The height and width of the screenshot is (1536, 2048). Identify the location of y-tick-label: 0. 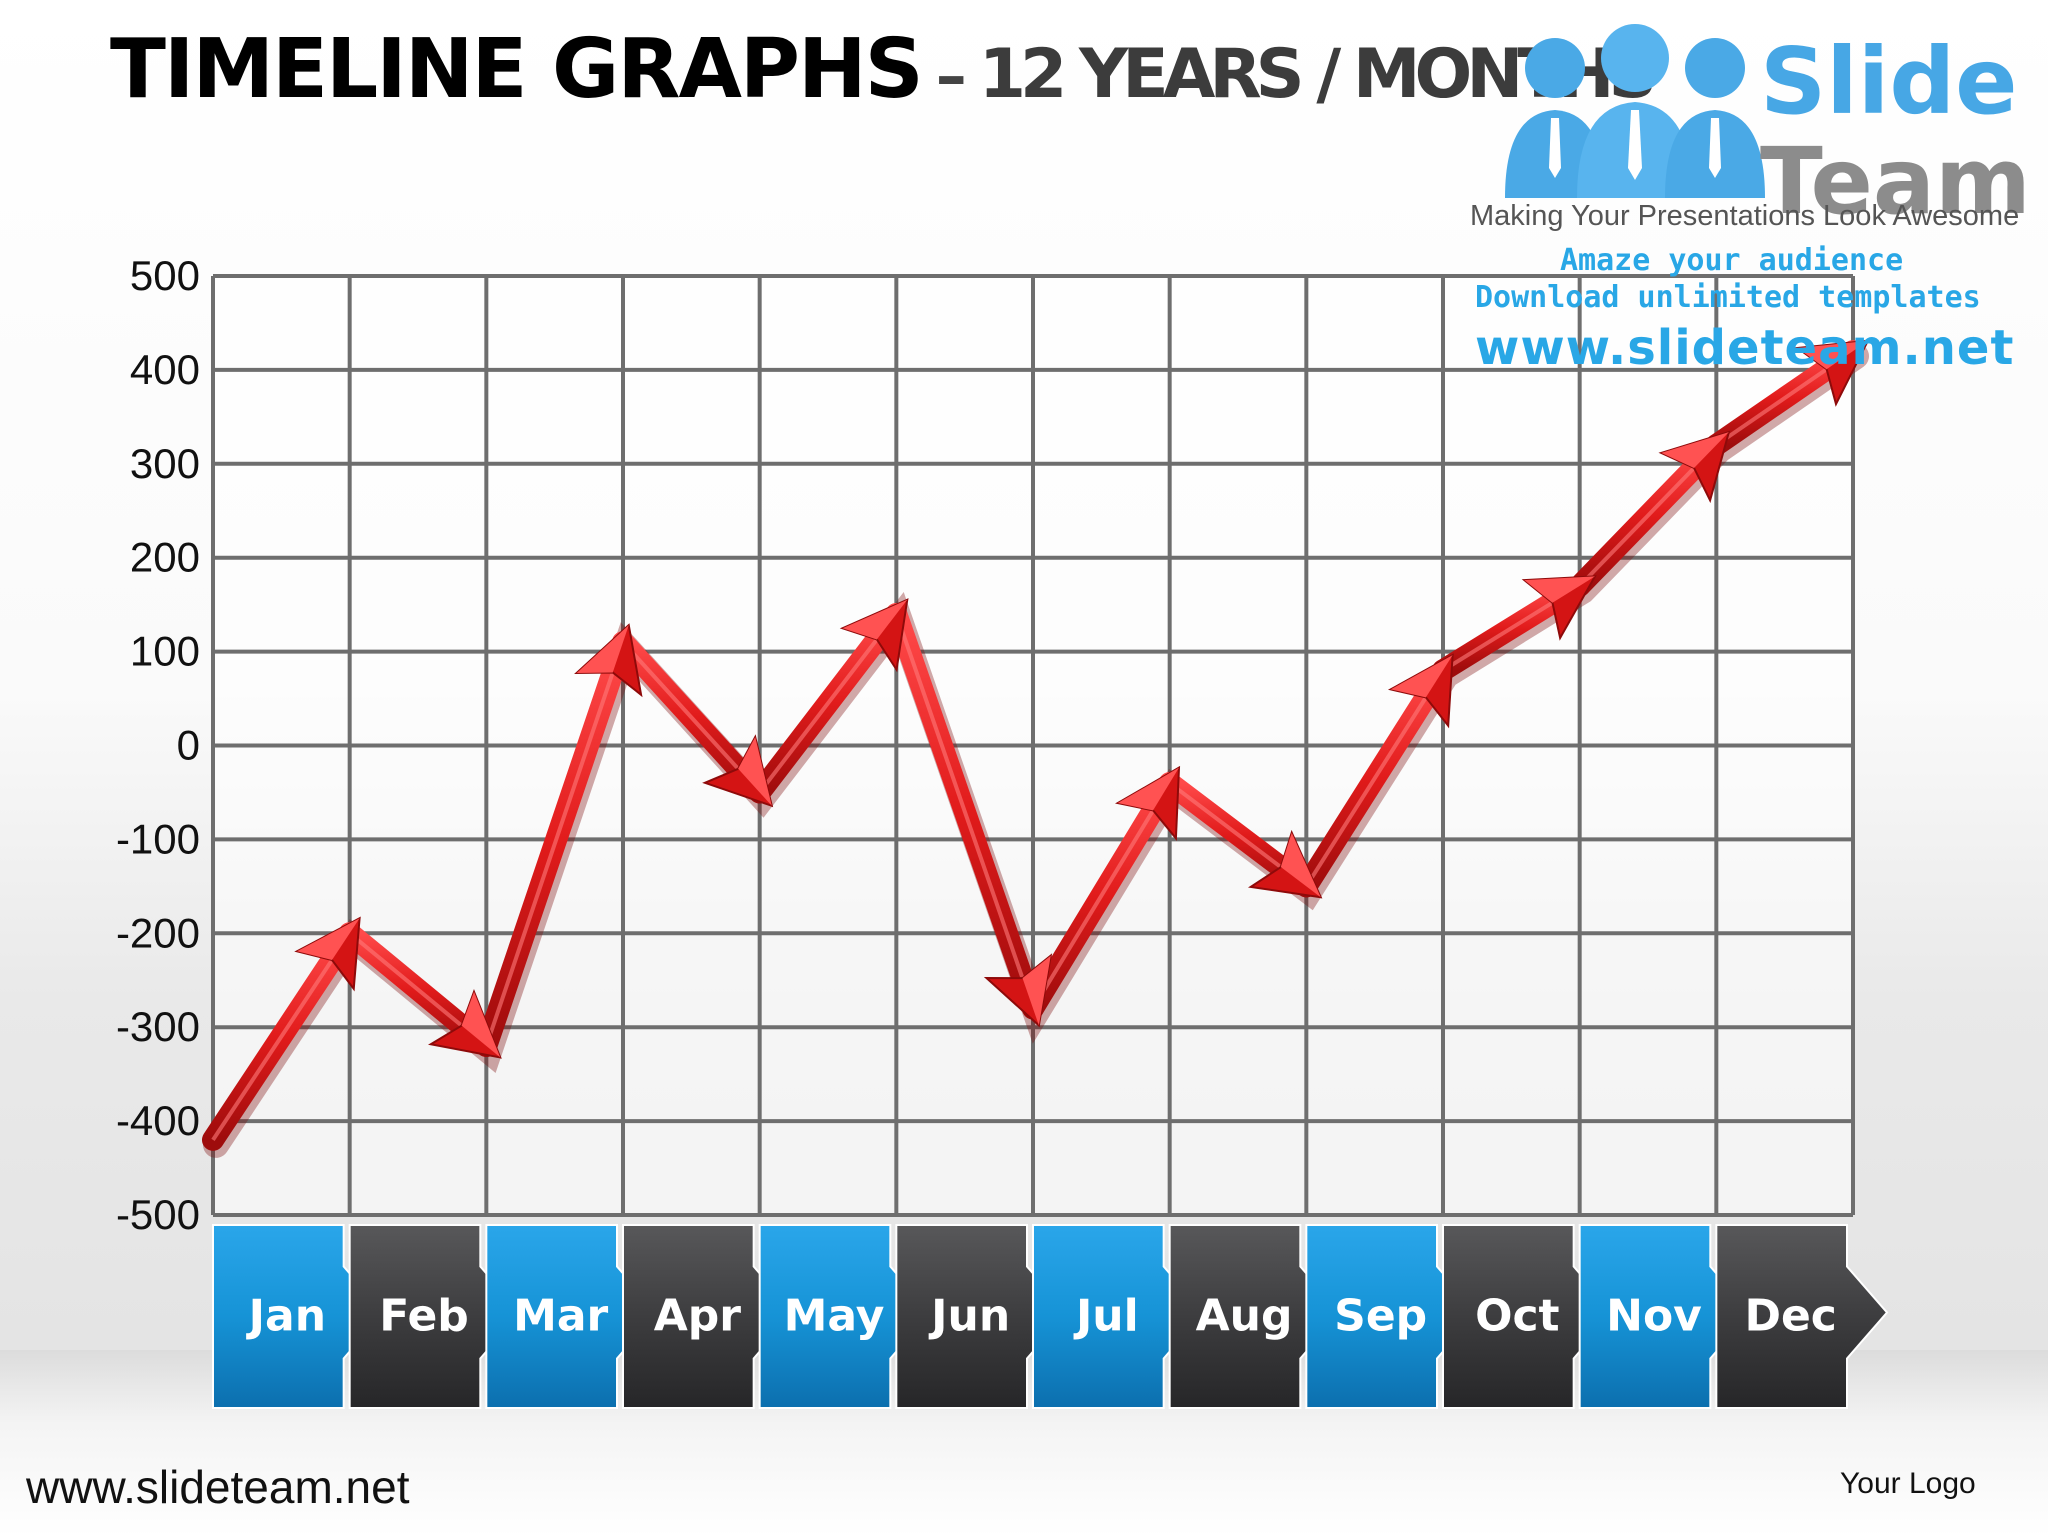
(188, 745).